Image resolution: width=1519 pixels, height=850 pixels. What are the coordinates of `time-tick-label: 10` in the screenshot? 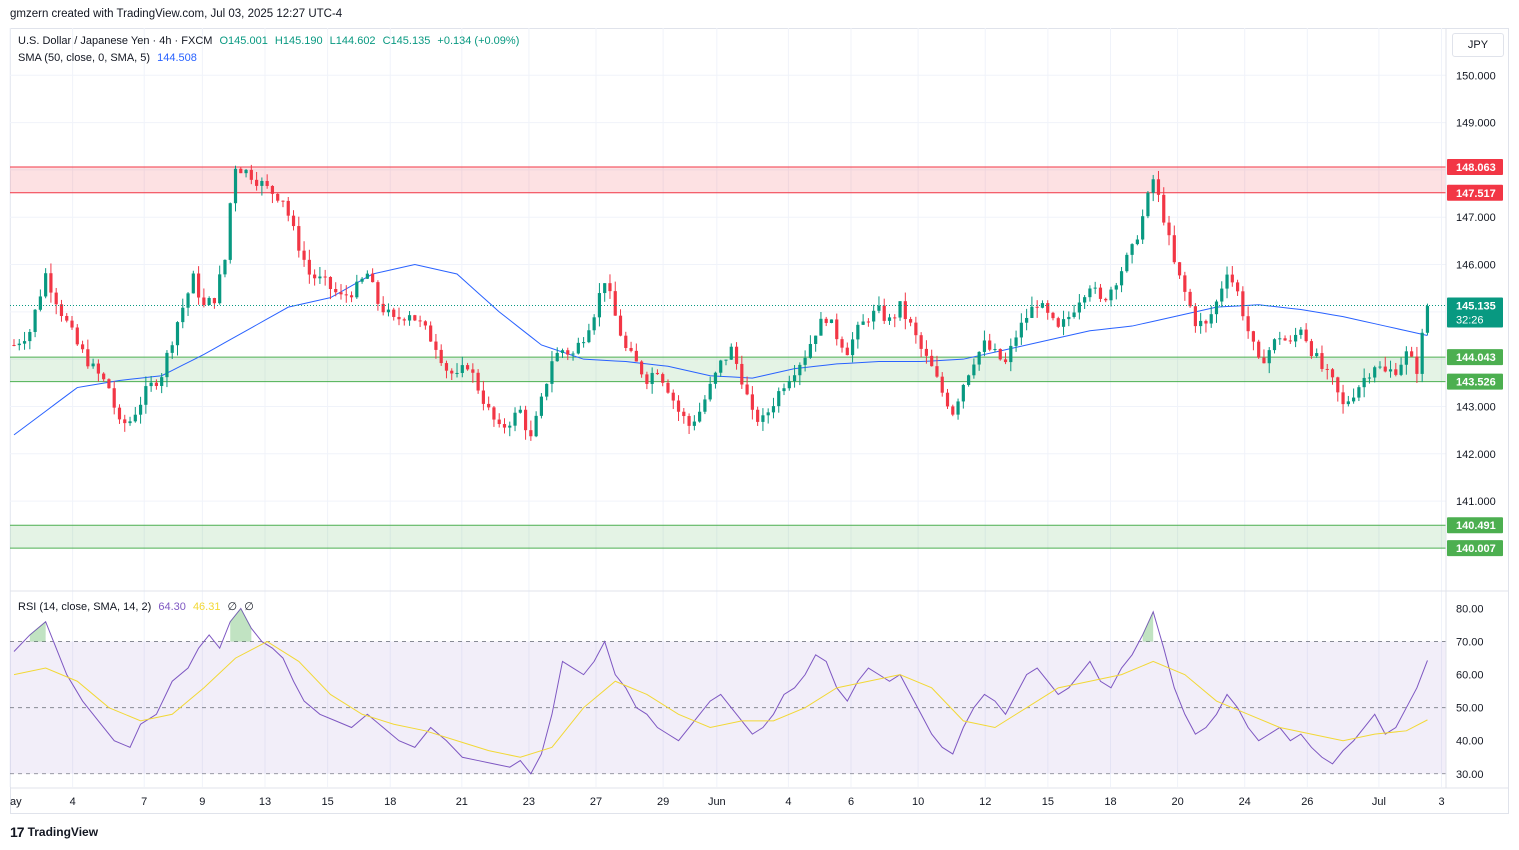 It's located at (918, 802).